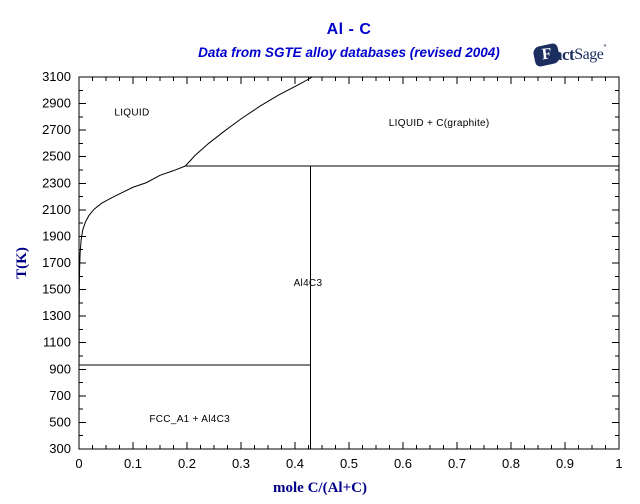 The image size is (640, 504). I want to click on y-tick-label: 700, so click(60, 395).